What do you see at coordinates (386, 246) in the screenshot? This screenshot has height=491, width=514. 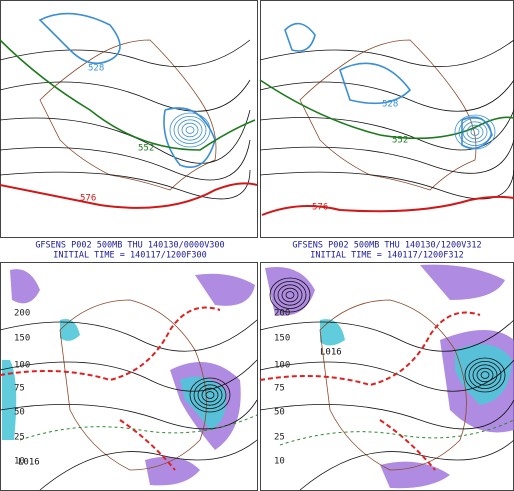 I see `caption: GFSENS P002 500MB THU 140130/1200V312` at bounding box center [386, 246].